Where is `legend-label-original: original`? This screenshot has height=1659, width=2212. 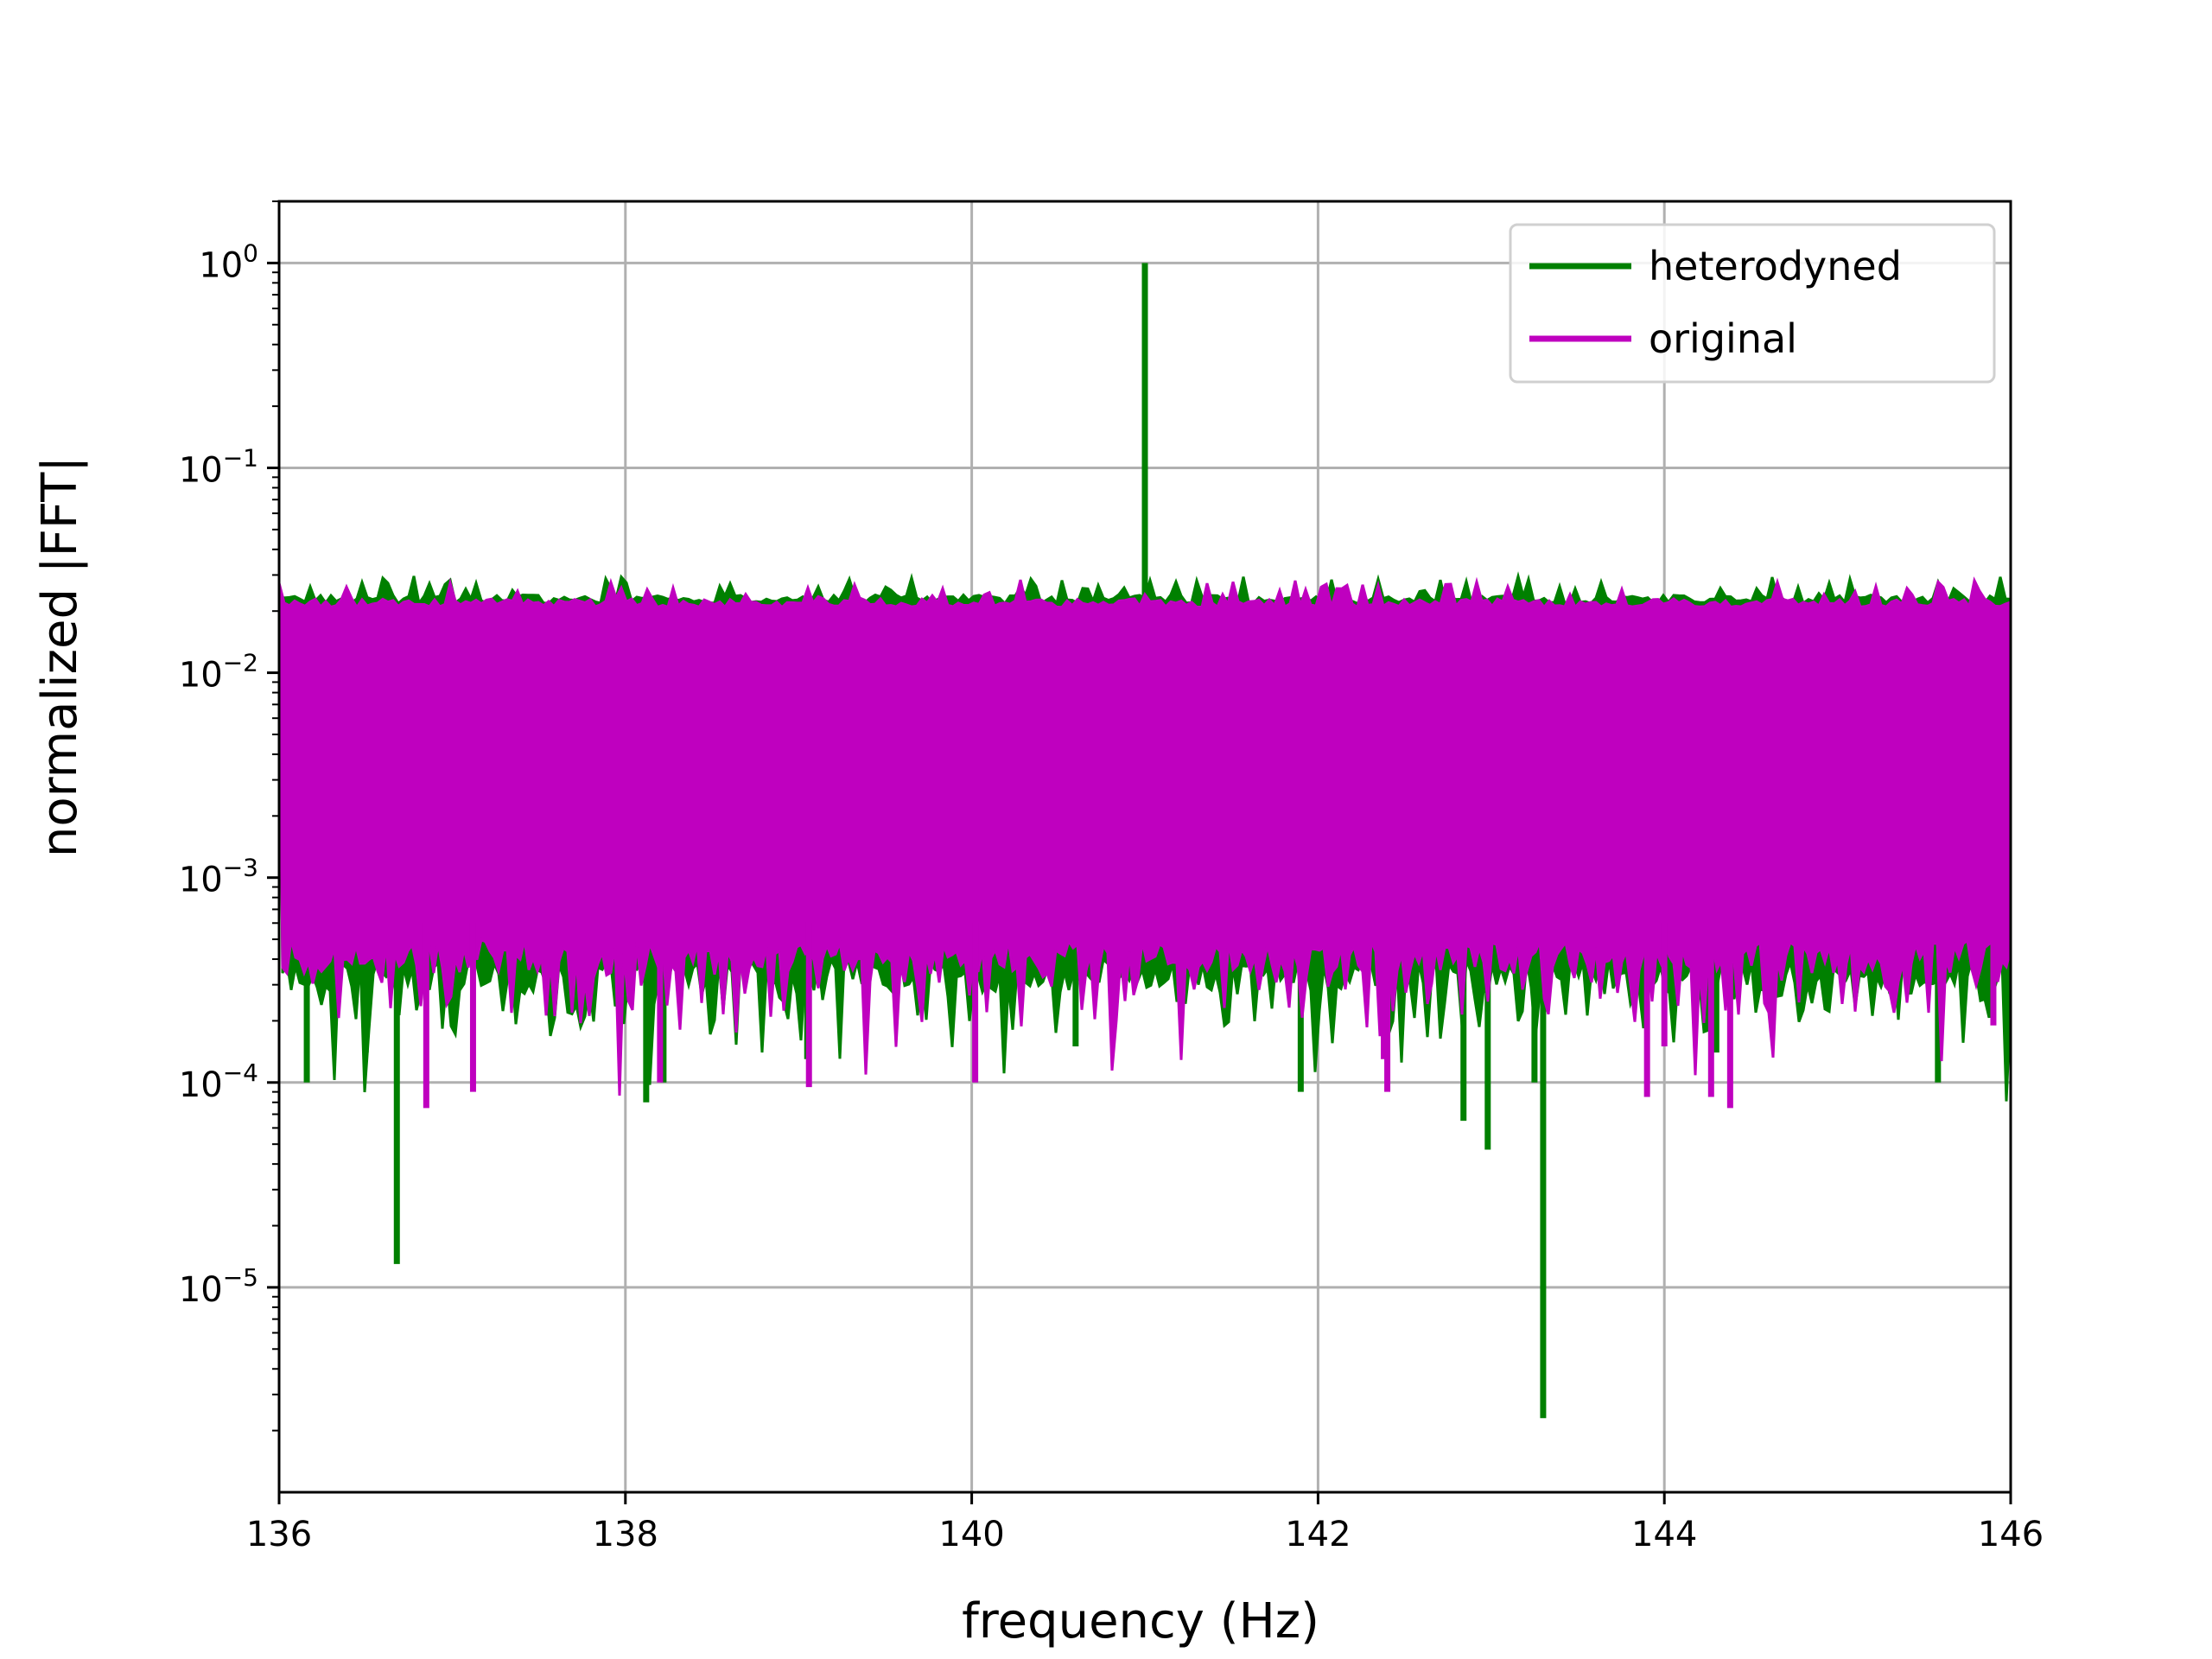 legend-label-original: original is located at coordinates (1723, 338).